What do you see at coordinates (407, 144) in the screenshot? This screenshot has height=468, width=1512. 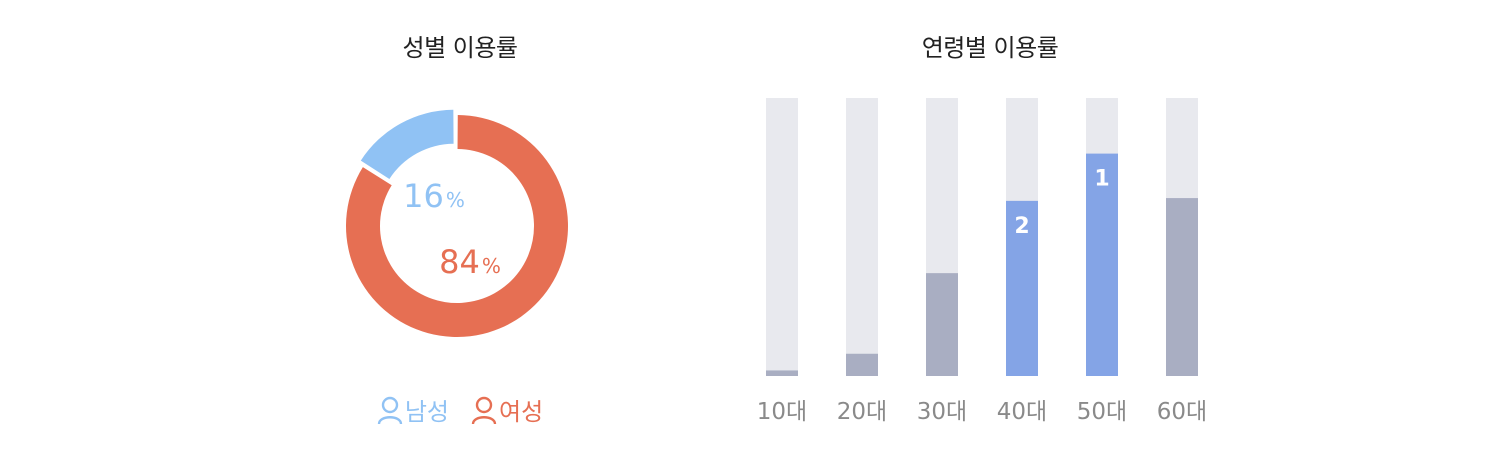 I see `donut-slice-male` at bounding box center [407, 144].